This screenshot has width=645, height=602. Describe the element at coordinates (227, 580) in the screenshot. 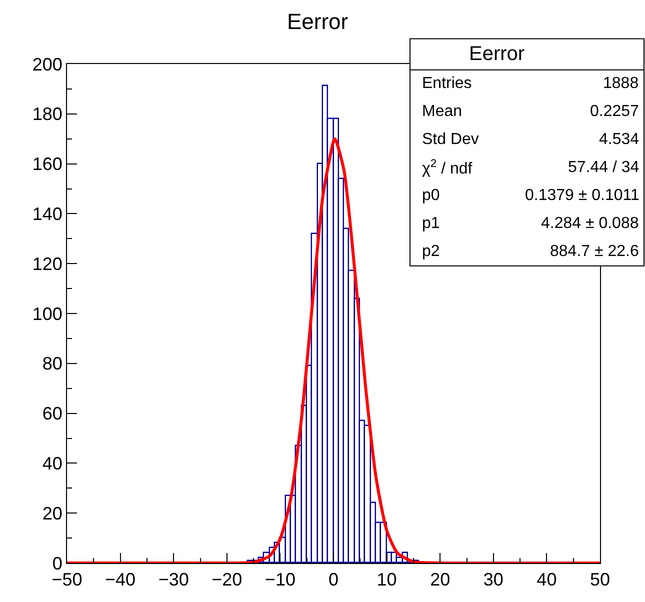

I see `x-tick-label: −20` at that location.